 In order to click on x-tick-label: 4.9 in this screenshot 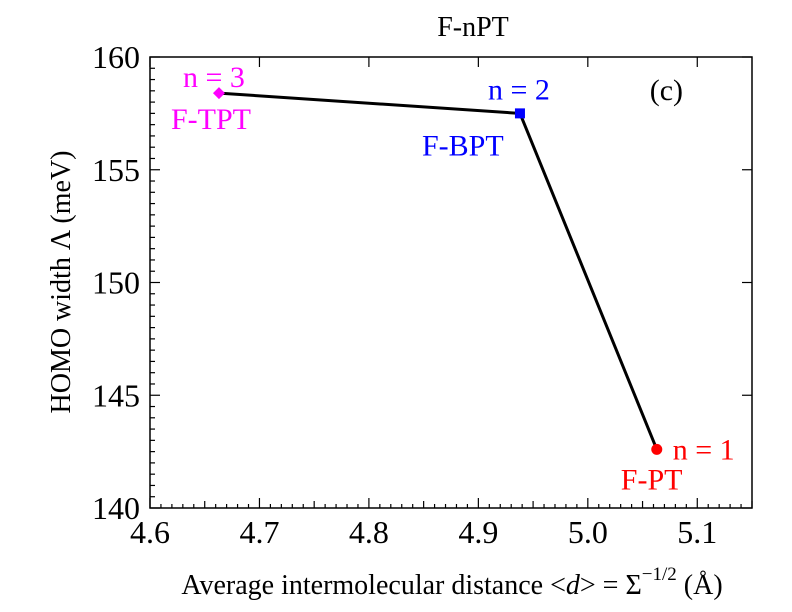, I will do `click(478, 532)`.